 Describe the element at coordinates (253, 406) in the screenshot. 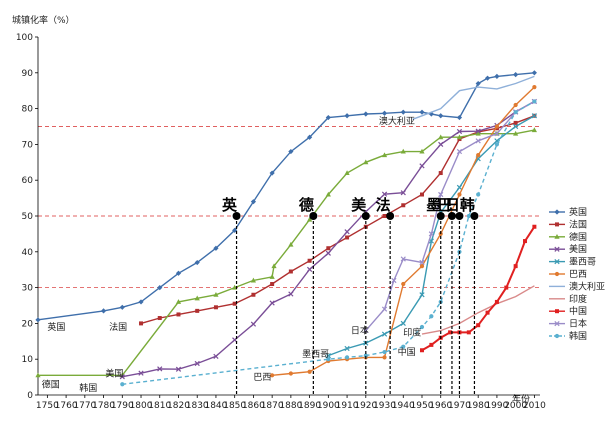

I see `x-tick-label: 1860` at that location.